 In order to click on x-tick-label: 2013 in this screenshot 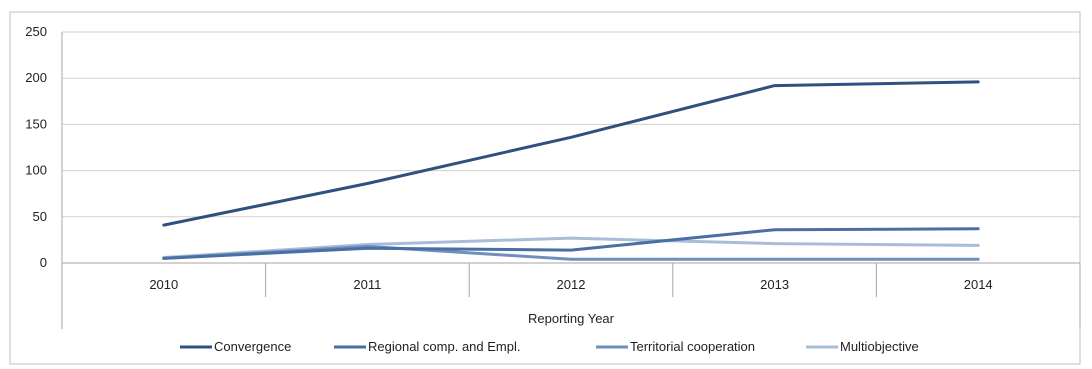, I will do `click(774, 284)`.